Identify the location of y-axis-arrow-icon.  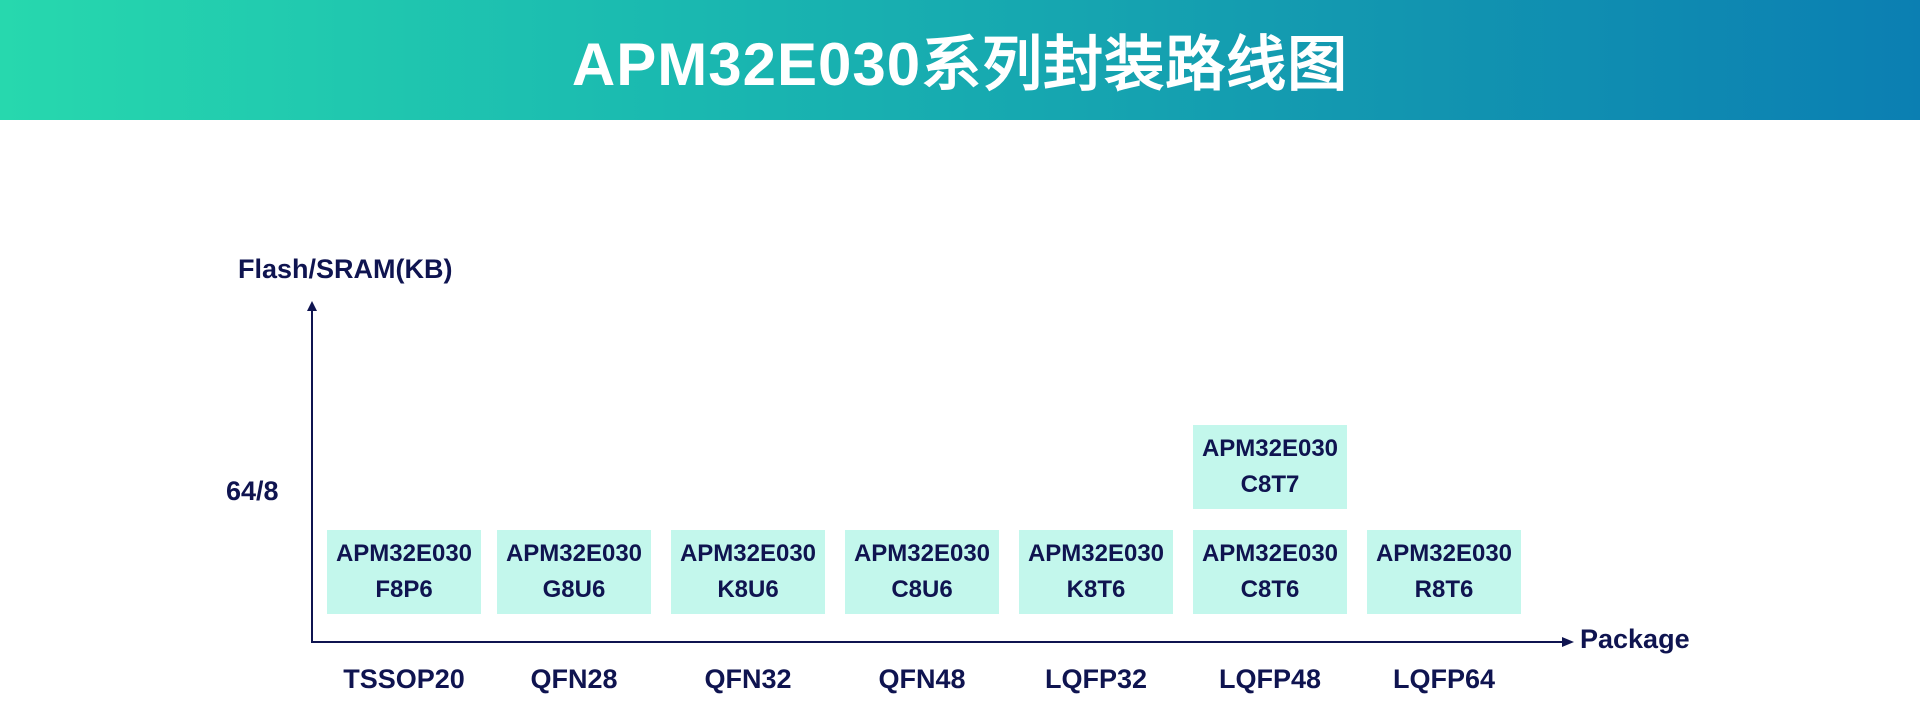
(312, 306).